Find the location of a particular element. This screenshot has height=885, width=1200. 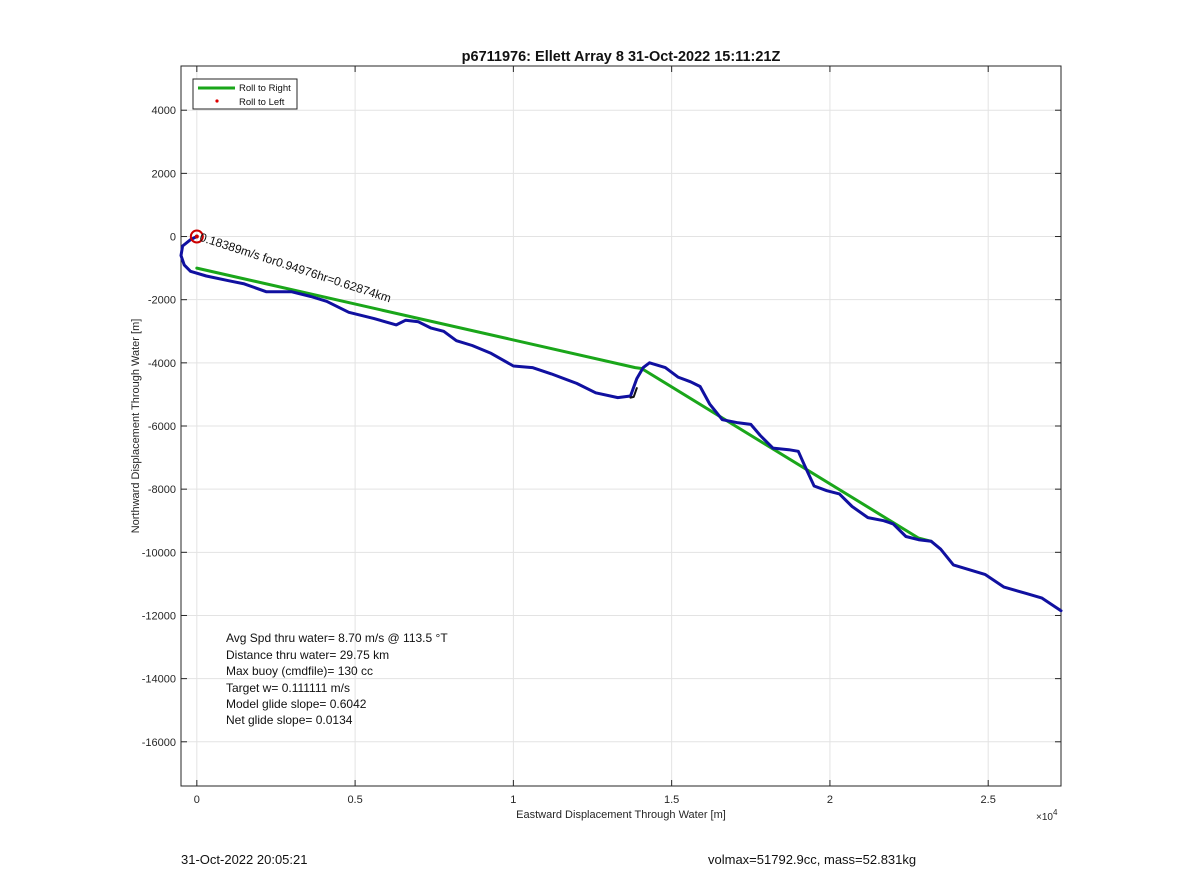

y-tick-label: -8000 is located at coordinates (162, 490).